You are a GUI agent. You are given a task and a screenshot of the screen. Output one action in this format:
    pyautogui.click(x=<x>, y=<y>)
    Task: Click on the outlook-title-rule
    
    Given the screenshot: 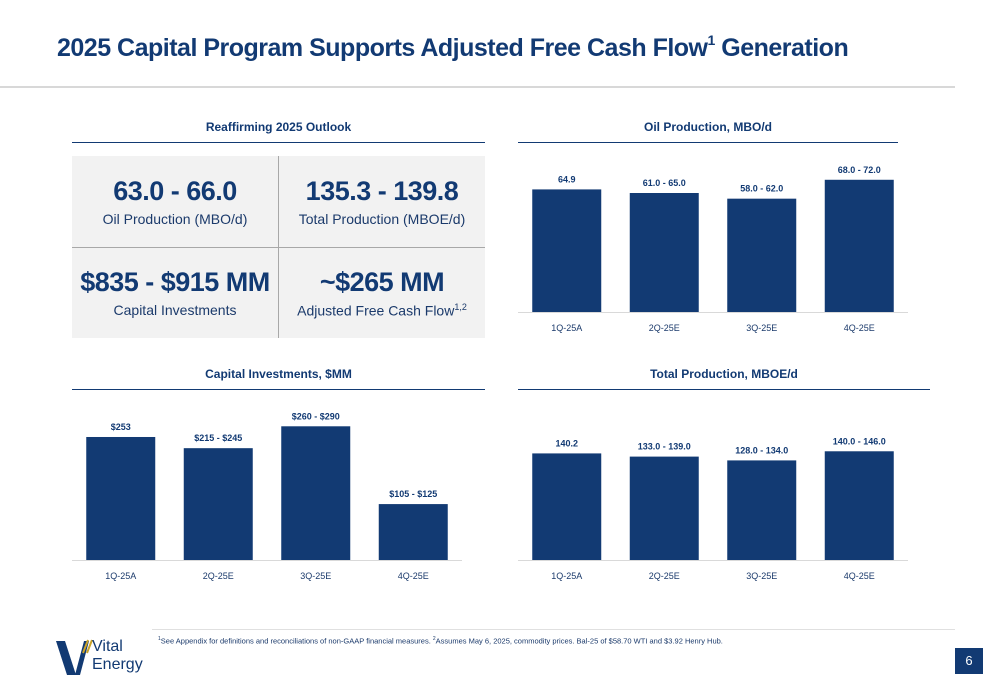 What is the action you would take?
    pyautogui.click(x=278, y=142)
    